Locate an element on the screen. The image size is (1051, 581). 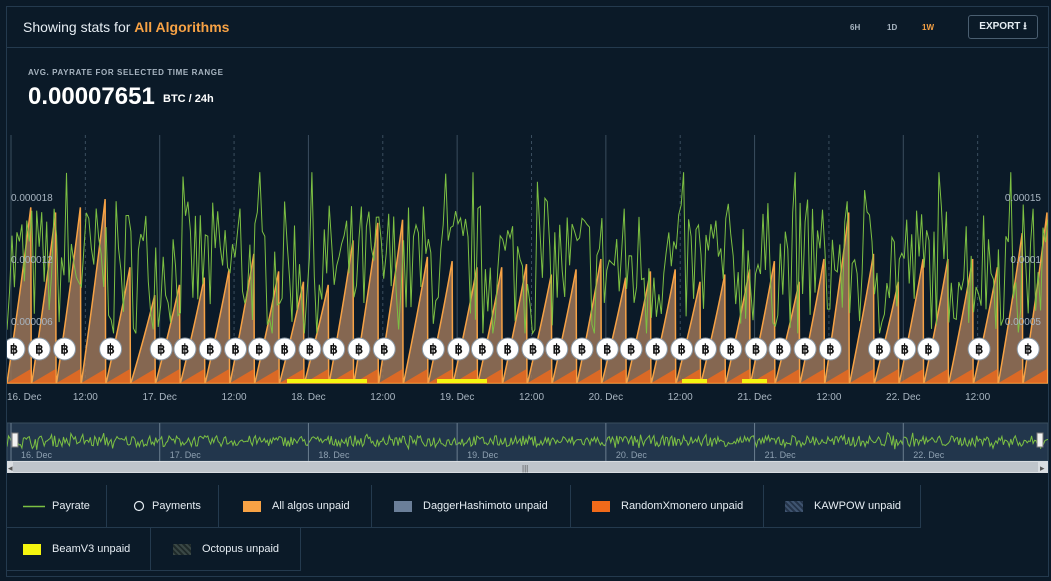
navigator-left-handle is located at coordinates (15, 440).